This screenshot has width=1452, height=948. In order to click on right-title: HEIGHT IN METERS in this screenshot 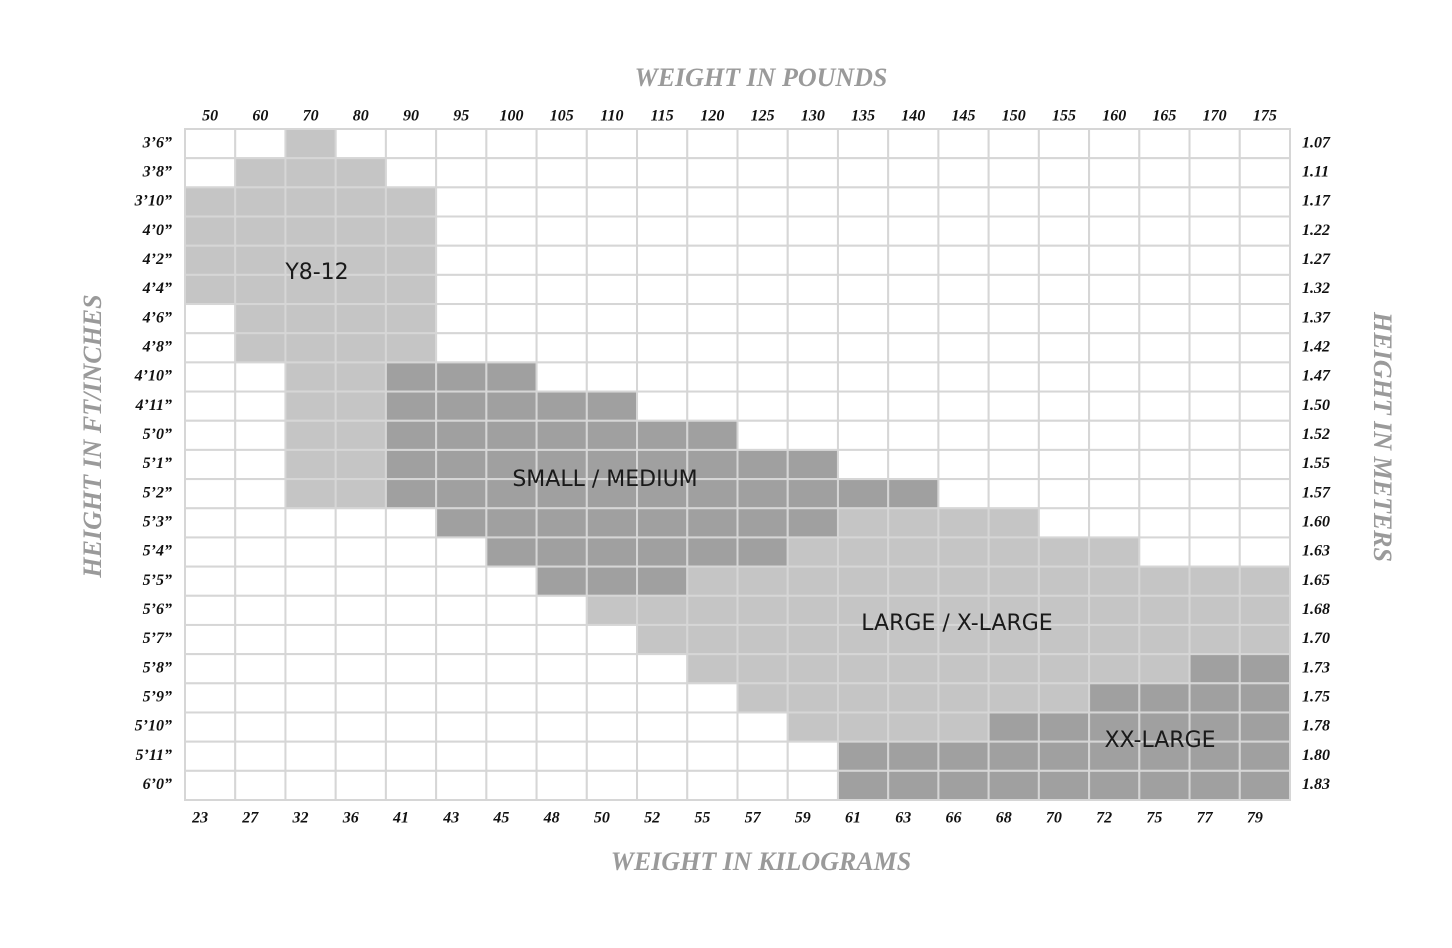, I will do `click(1382, 436)`.